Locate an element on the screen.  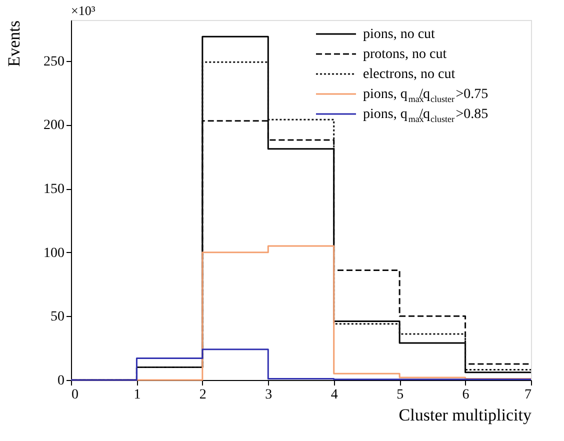
y-tick-label: 100 is located at coordinates (54, 253).